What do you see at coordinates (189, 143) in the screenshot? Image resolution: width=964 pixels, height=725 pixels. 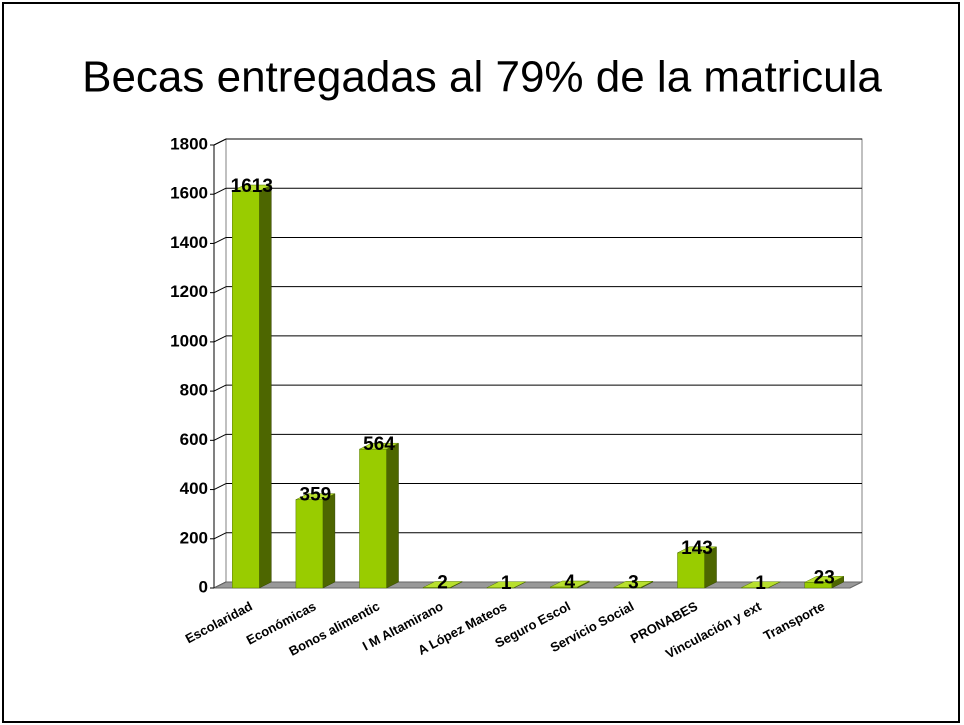 I see `y-tick-label: 1800` at bounding box center [189, 143].